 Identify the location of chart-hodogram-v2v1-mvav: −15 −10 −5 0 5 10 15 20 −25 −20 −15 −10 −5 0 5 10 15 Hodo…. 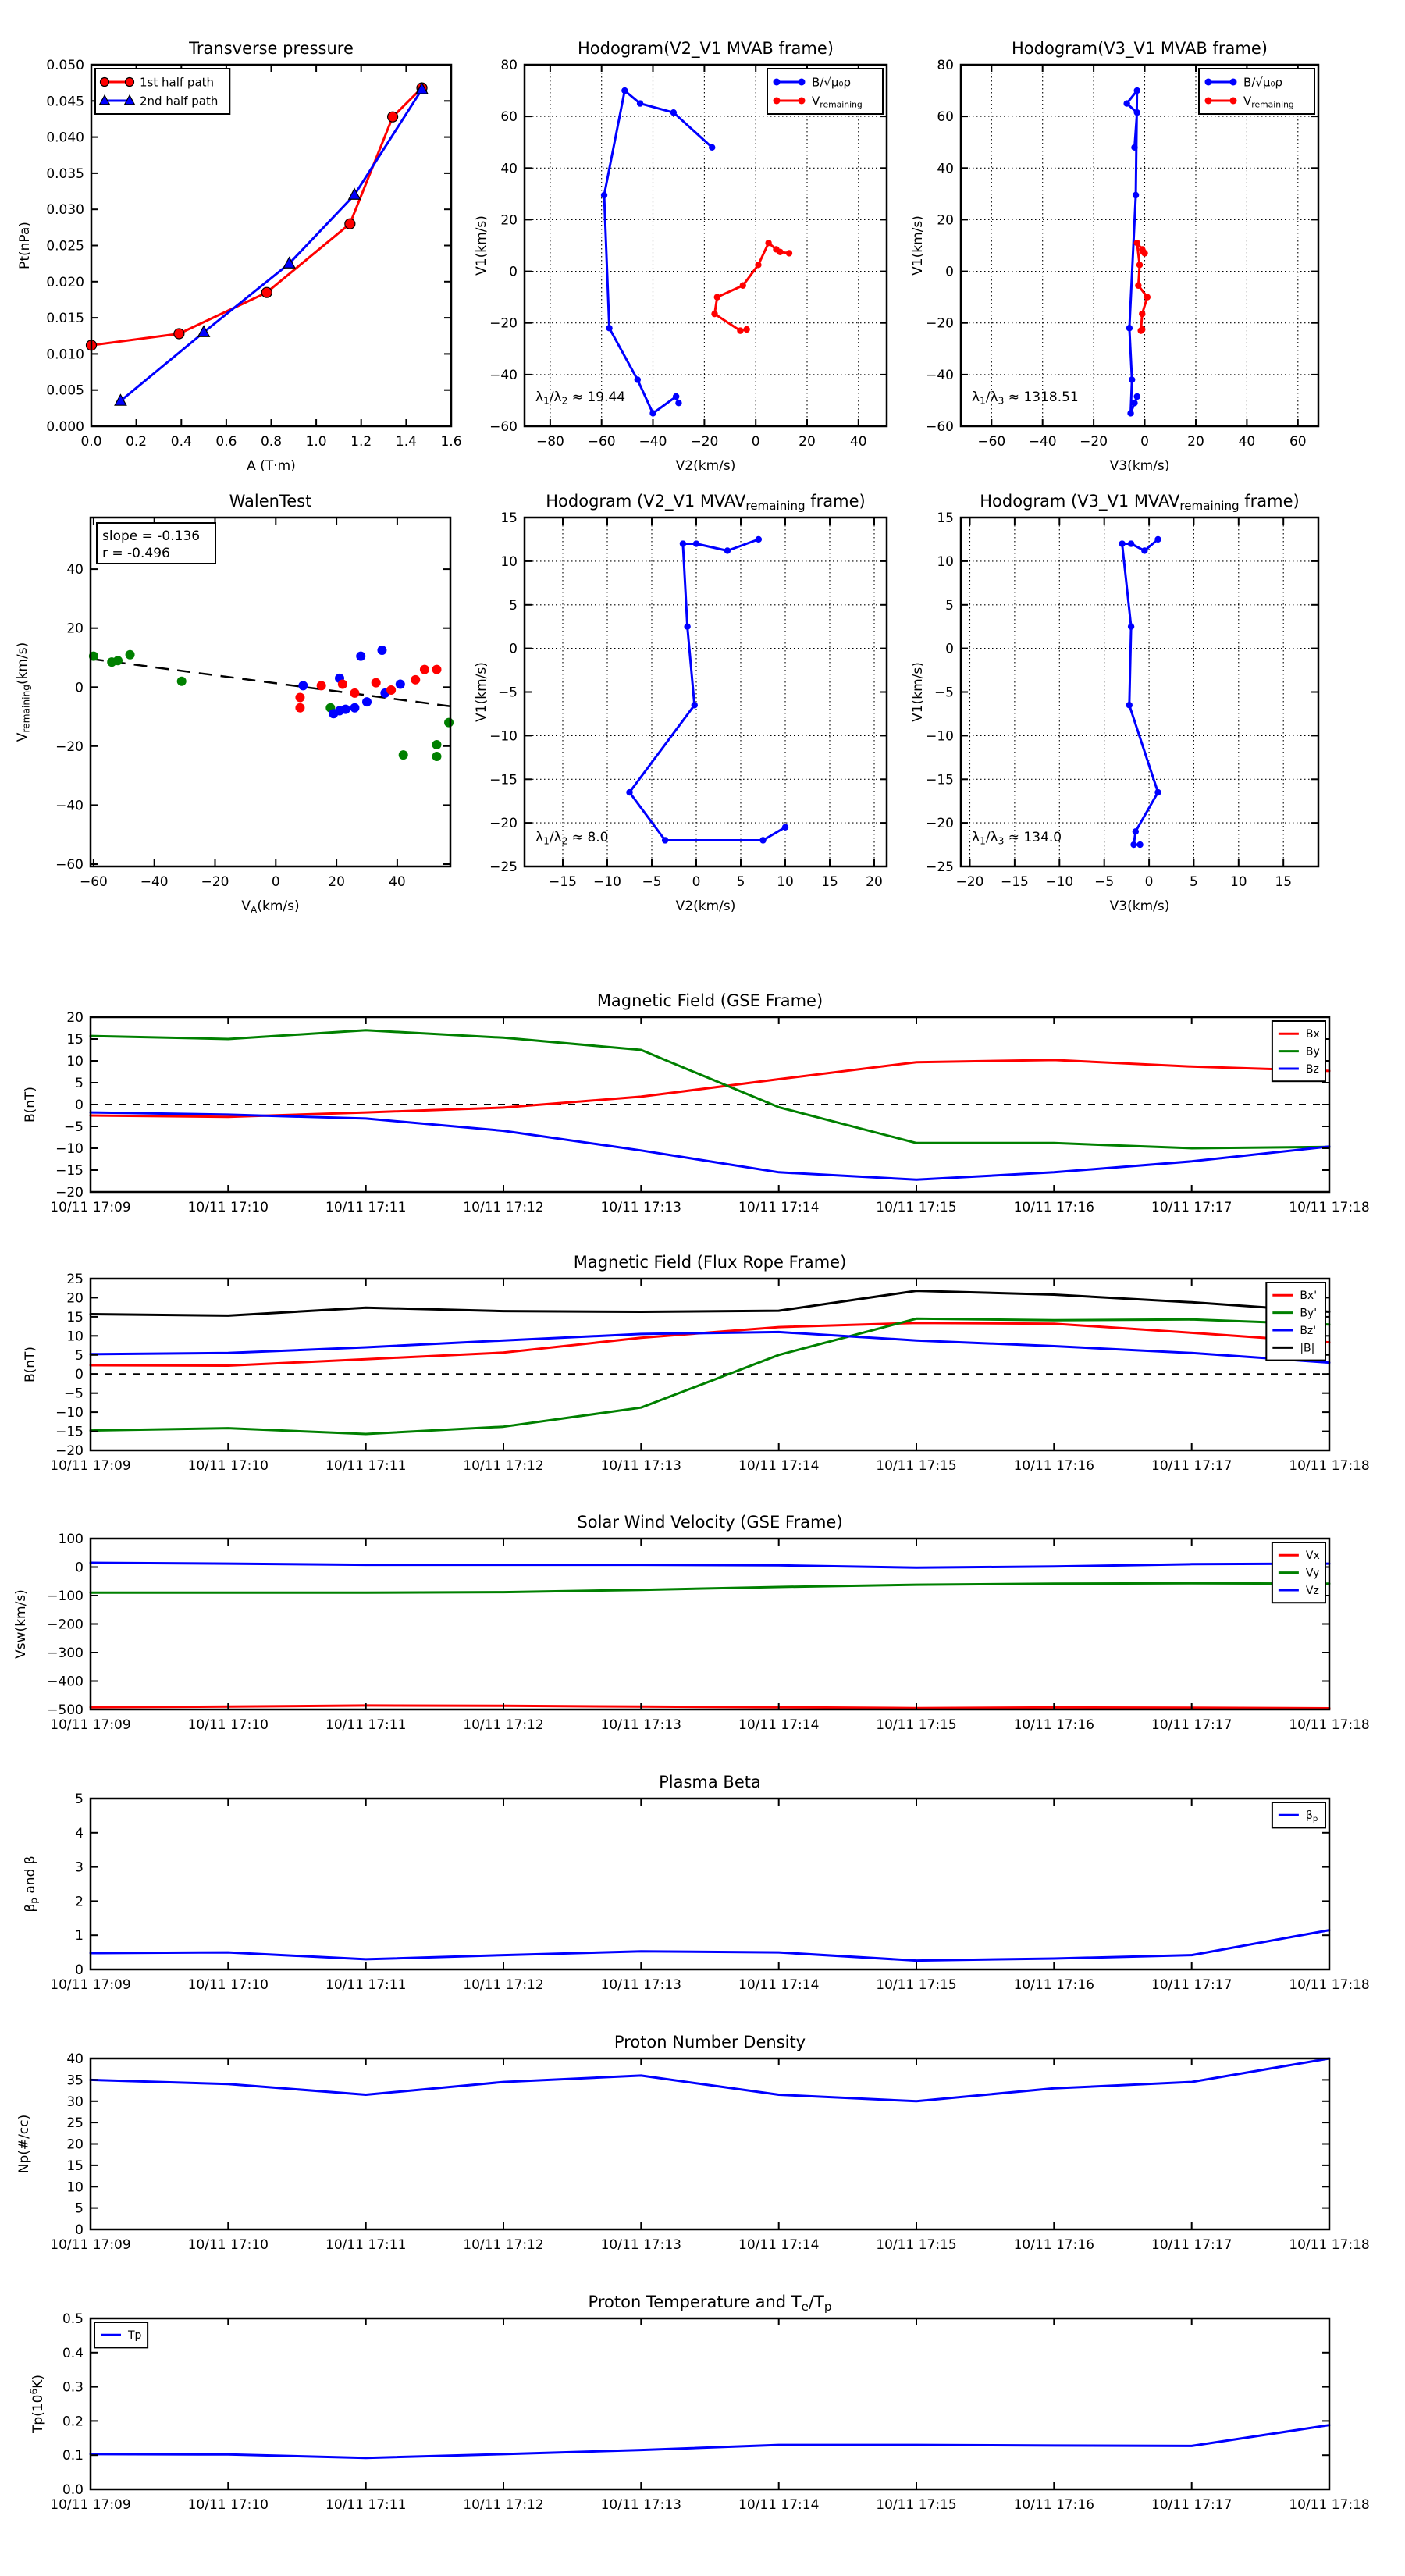
(681, 703).